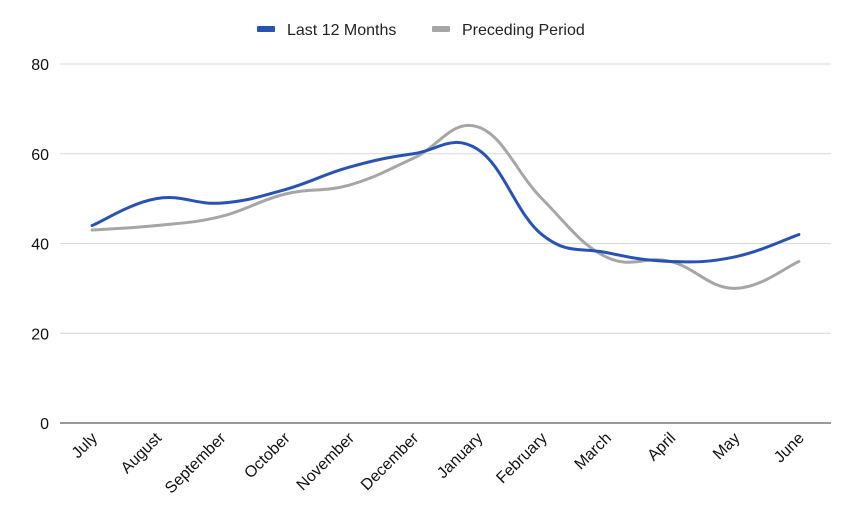 The width and height of the screenshot is (851, 520). I want to click on y-tick-label: 40, so click(40, 245).